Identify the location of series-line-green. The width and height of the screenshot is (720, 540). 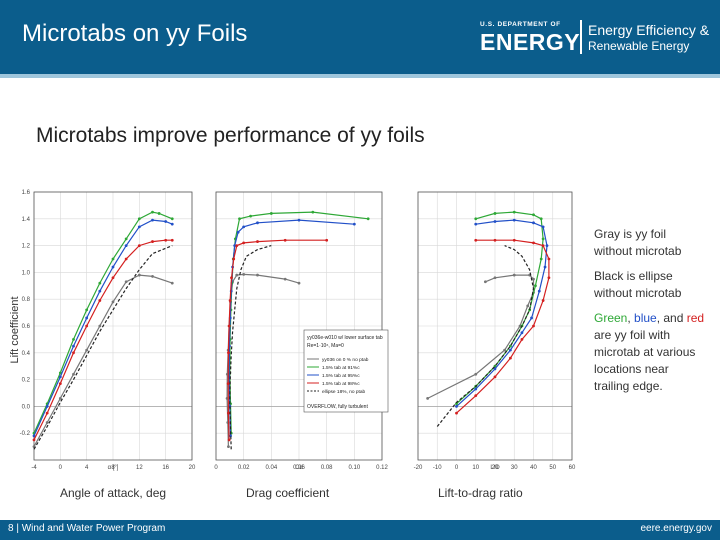
(103, 322).